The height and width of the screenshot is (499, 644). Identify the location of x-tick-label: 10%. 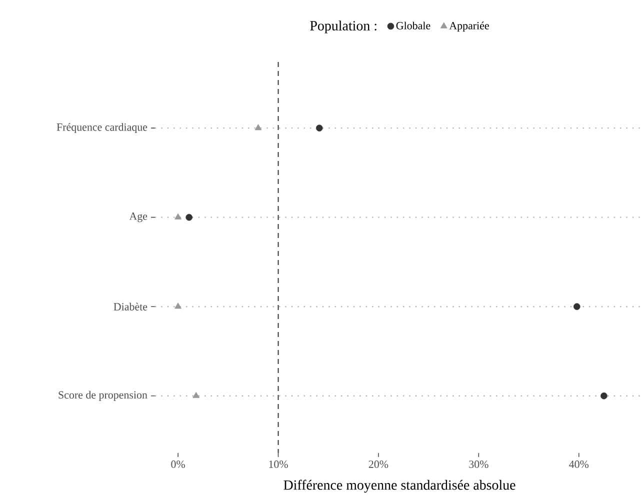
(278, 464).